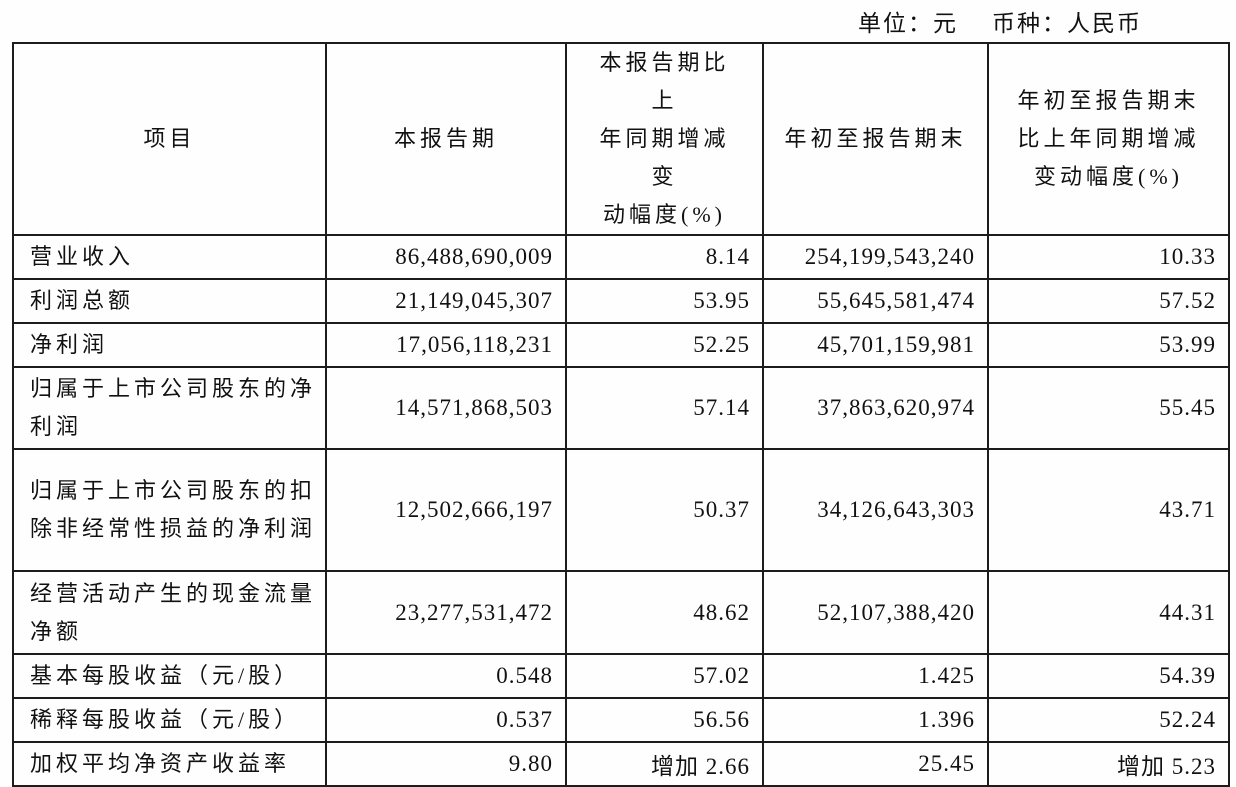  What do you see at coordinates (446, 345) in the screenshot?
I see `cell-current-period: 17,056,118,231` at bounding box center [446, 345].